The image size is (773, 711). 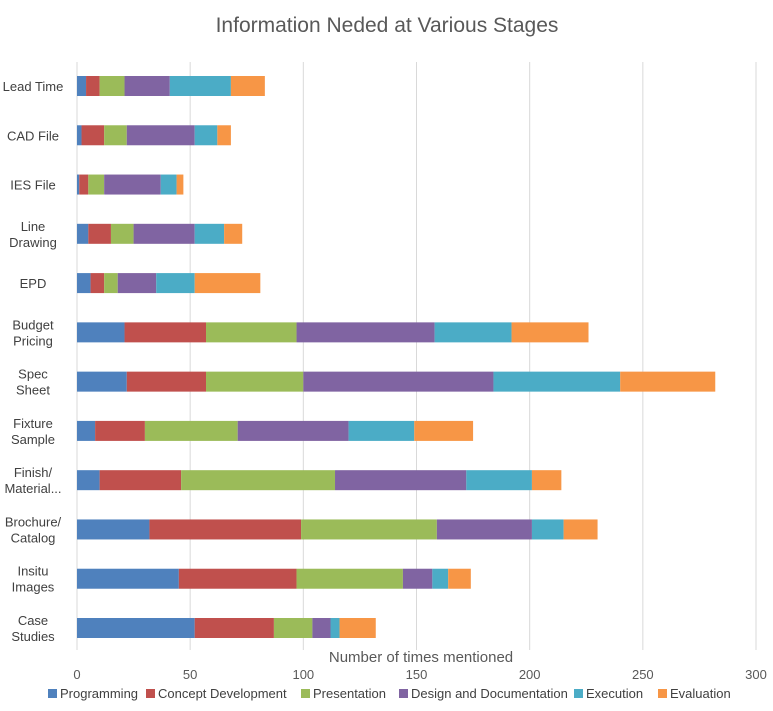 What do you see at coordinates (387, 25) in the screenshot?
I see `chart-title: Information Neded at Various Stages` at bounding box center [387, 25].